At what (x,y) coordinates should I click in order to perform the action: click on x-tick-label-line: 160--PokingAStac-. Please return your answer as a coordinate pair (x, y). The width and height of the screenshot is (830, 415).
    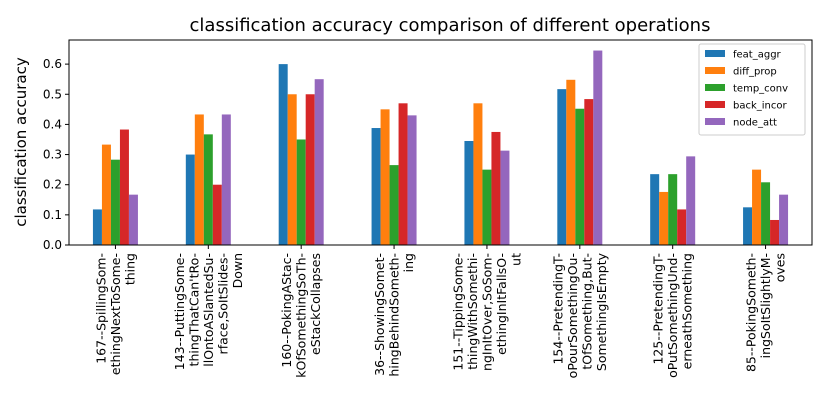
    Looking at the image, I should click on (286, 310).